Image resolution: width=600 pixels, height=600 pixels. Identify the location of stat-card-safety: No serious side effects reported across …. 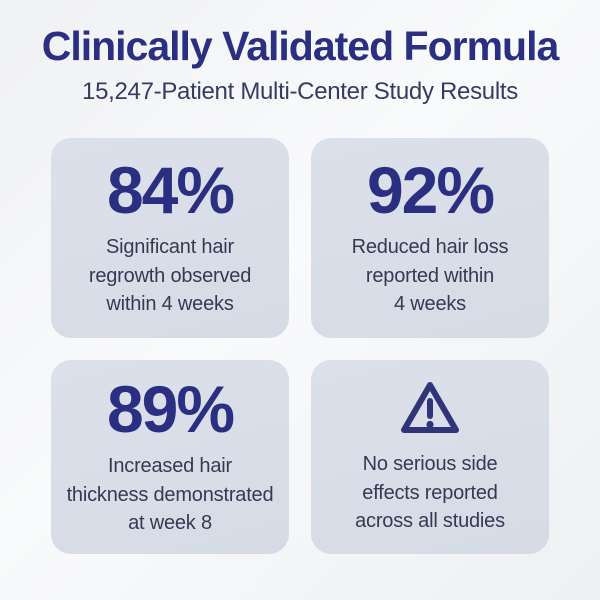
(430, 456).